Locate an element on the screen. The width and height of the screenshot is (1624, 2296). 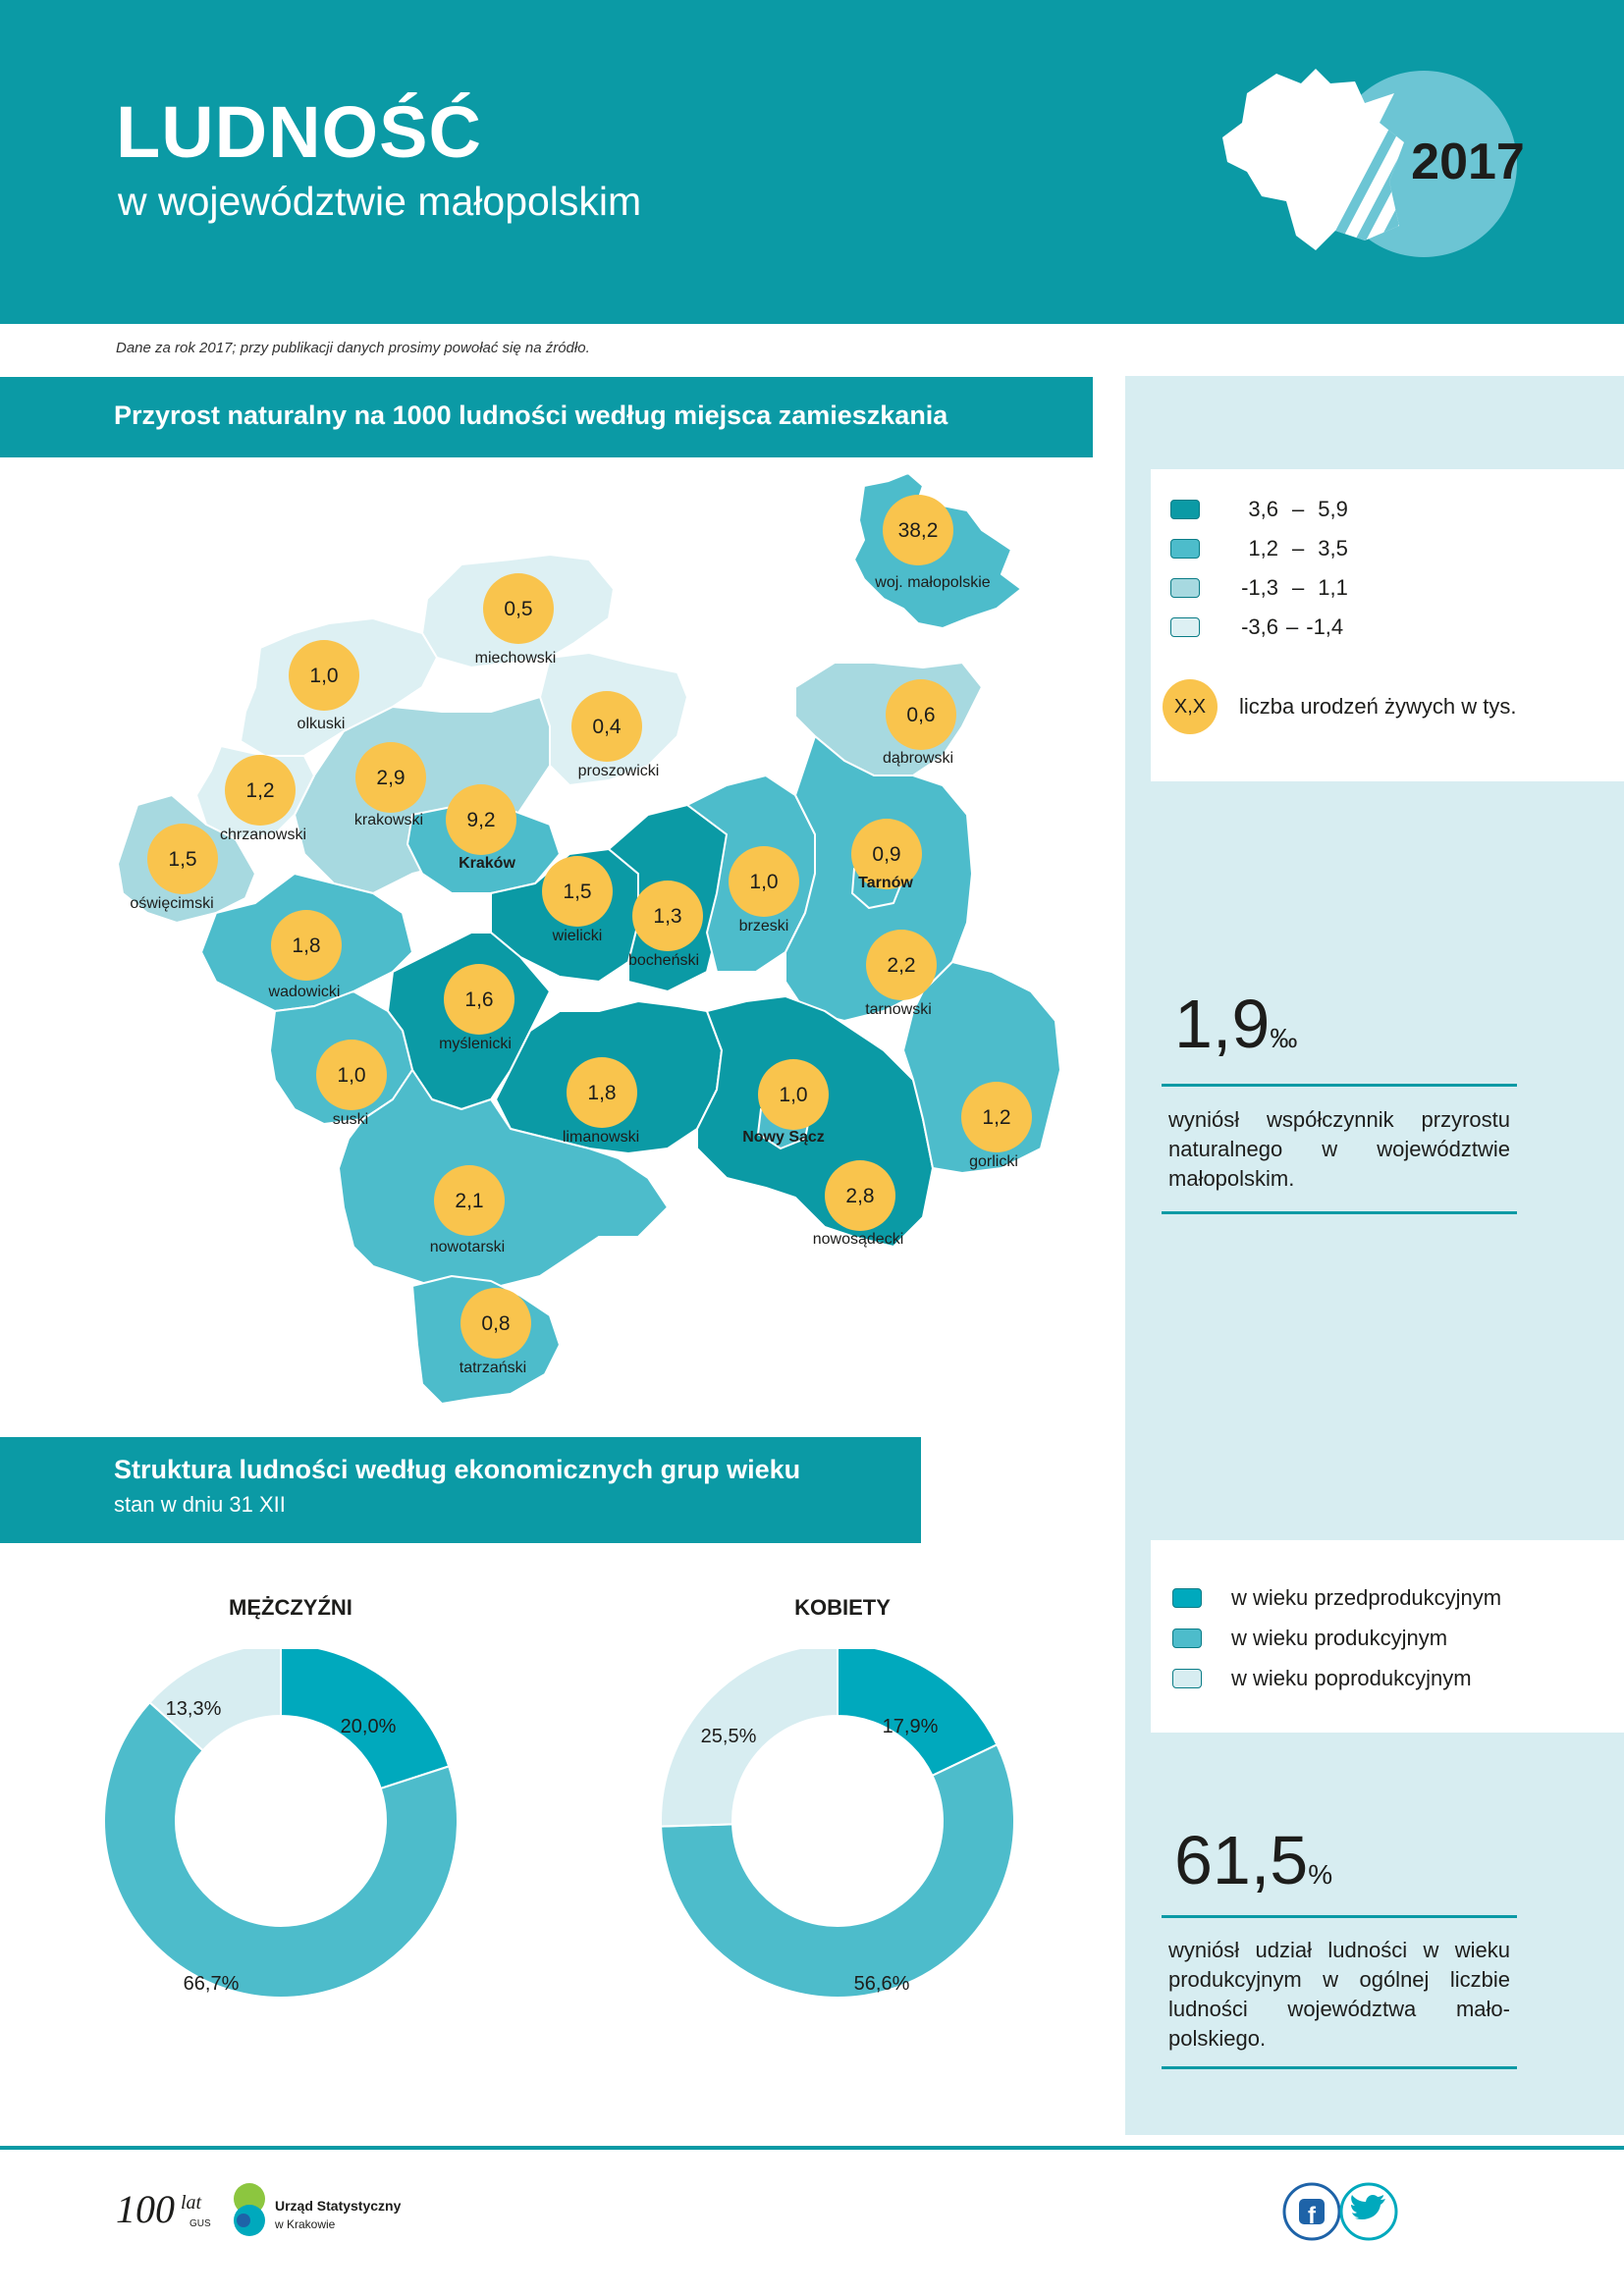
legend-class-3: -1,3 – 1,1 is located at coordinates (1259, 588).